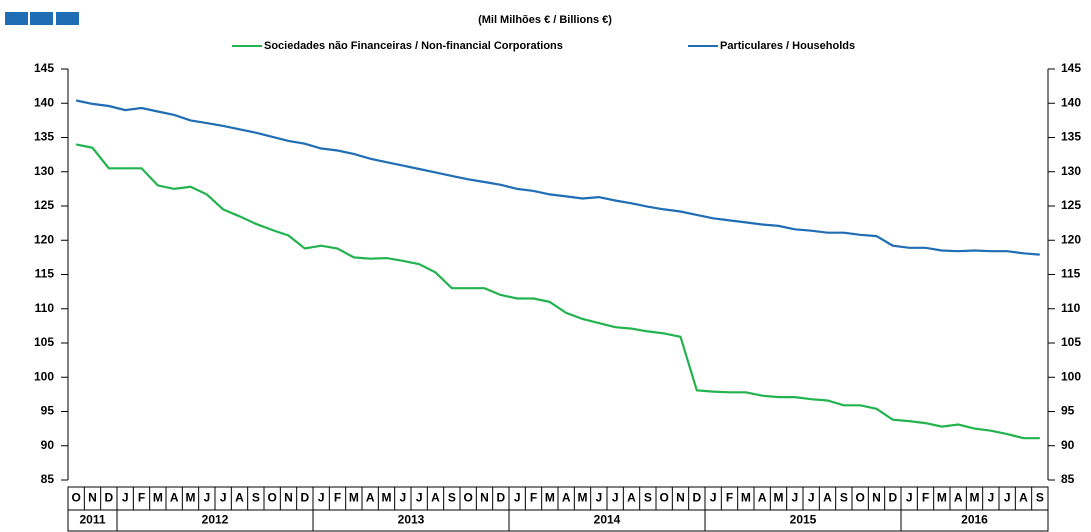 This screenshot has width=1091, height=532. What do you see at coordinates (44, 205) in the screenshot?
I see `y-tick-label: 125` at bounding box center [44, 205].